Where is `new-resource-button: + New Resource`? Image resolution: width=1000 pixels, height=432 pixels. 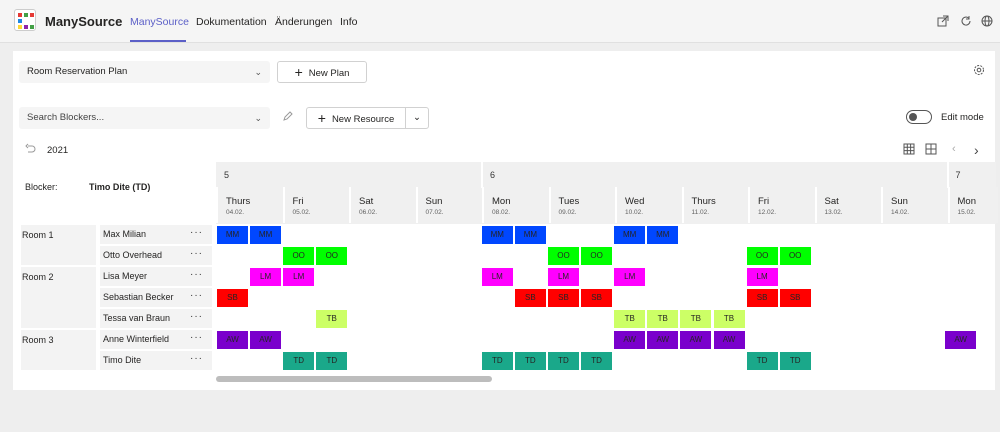 new-resource-button: + New Resource is located at coordinates (356, 118).